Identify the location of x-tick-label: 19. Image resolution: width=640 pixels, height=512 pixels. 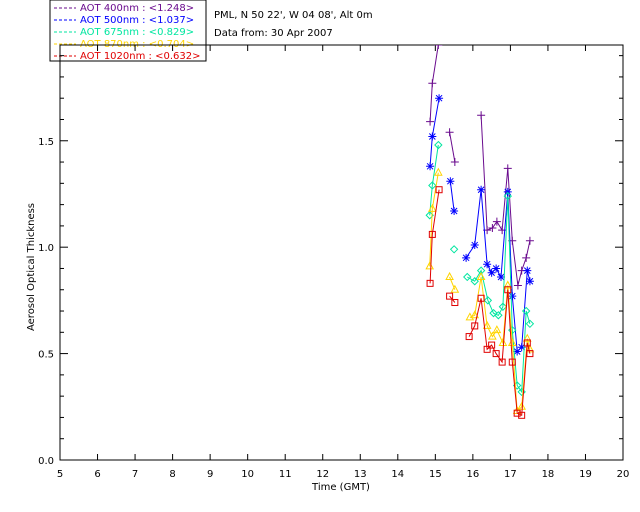
(585, 474).